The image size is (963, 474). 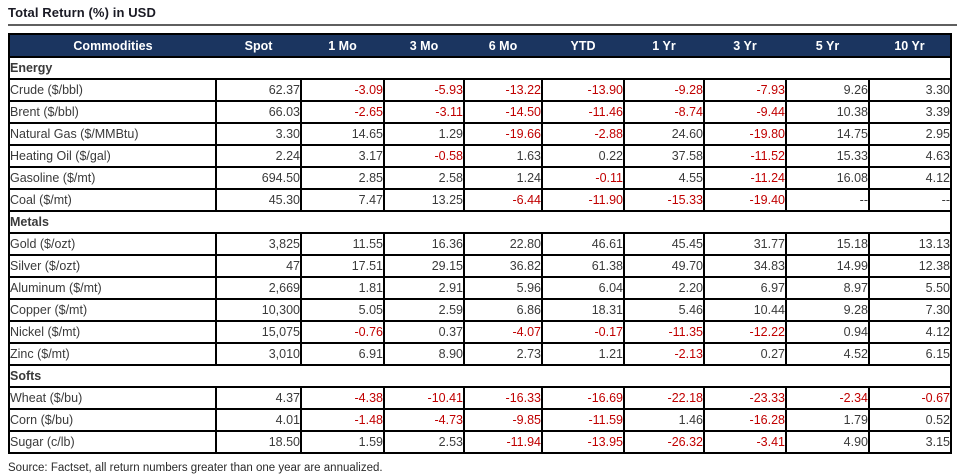 I want to click on value-cell: 2.53, so click(x=424, y=442).